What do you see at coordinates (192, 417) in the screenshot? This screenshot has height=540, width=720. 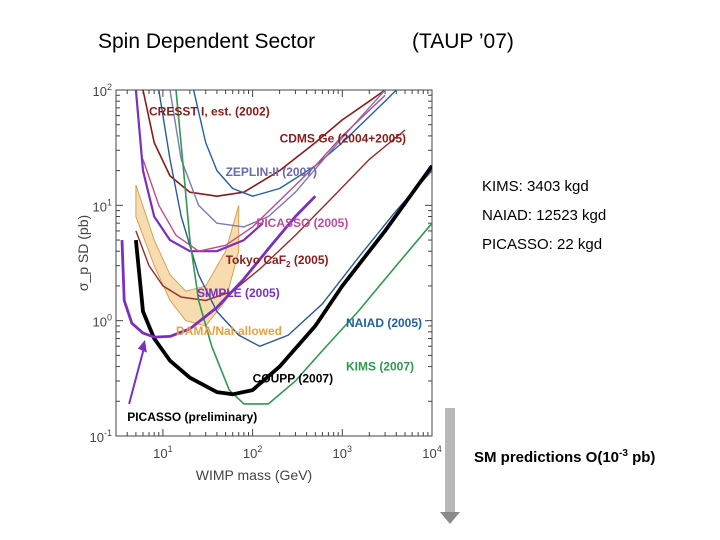 I see `series-label-picasso-preliminary: PICASSO (preliminary)` at bounding box center [192, 417].